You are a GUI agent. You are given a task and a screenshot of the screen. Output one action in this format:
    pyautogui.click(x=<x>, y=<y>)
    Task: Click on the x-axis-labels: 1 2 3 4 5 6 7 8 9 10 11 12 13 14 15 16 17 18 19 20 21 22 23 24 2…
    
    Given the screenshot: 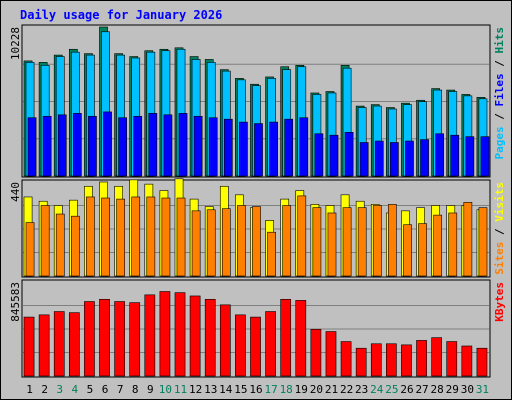 What is the action you would take?
    pyautogui.click(x=257, y=389)
    